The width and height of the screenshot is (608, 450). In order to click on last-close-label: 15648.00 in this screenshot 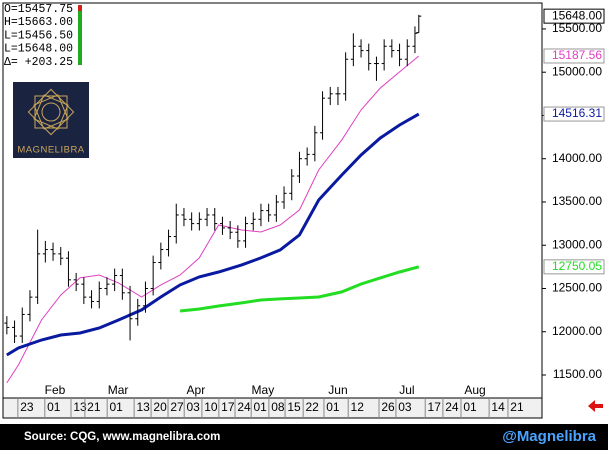, I will do `click(577, 15)`.